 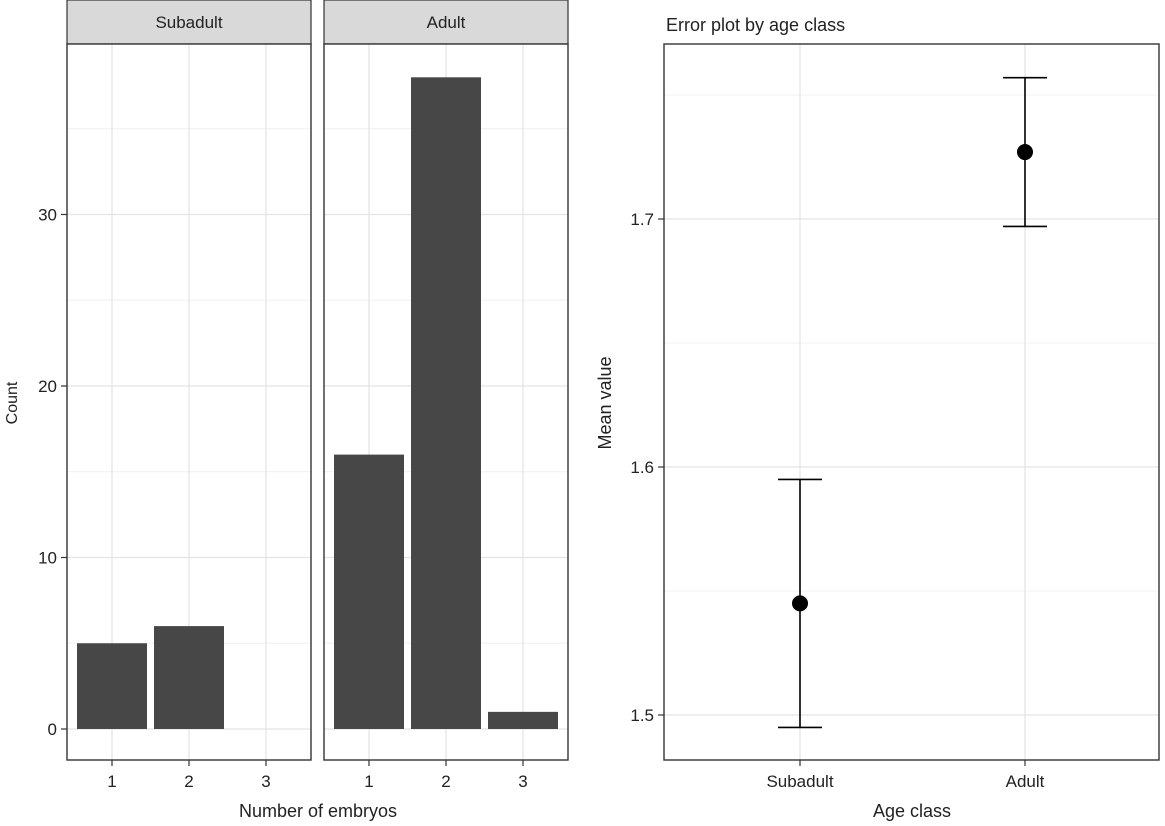 What do you see at coordinates (605, 402) in the screenshot?
I see `y-axis-label: Mean value` at bounding box center [605, 402].